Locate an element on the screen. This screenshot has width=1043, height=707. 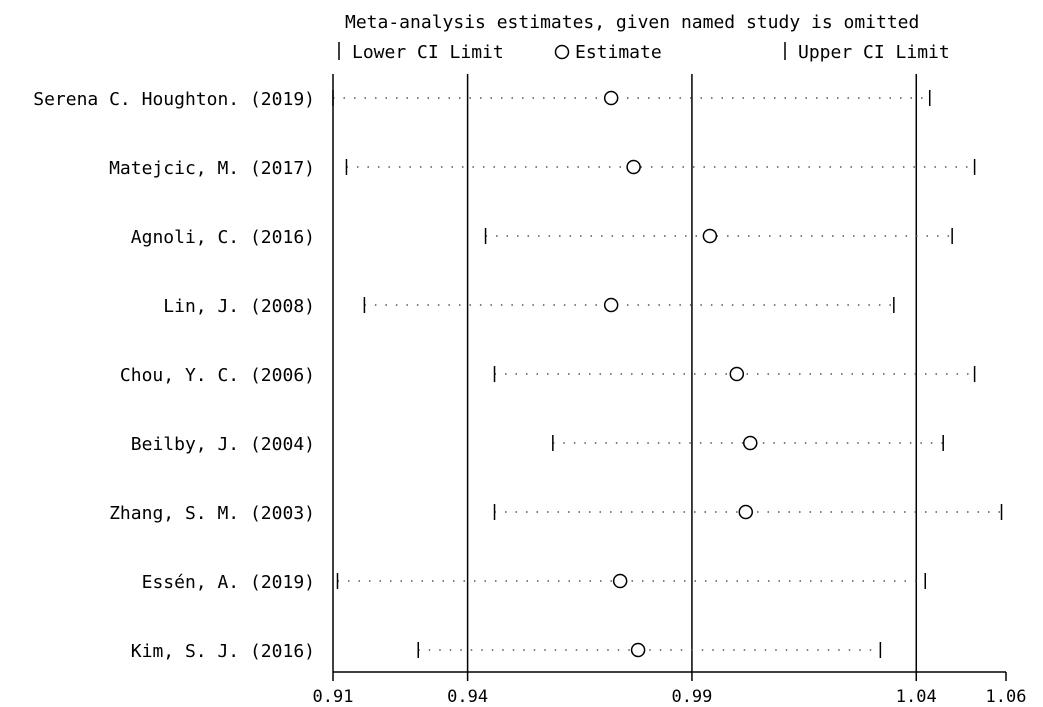
study-label: Serena C. Houghton. (2019) is located at coordinates (174, 99).